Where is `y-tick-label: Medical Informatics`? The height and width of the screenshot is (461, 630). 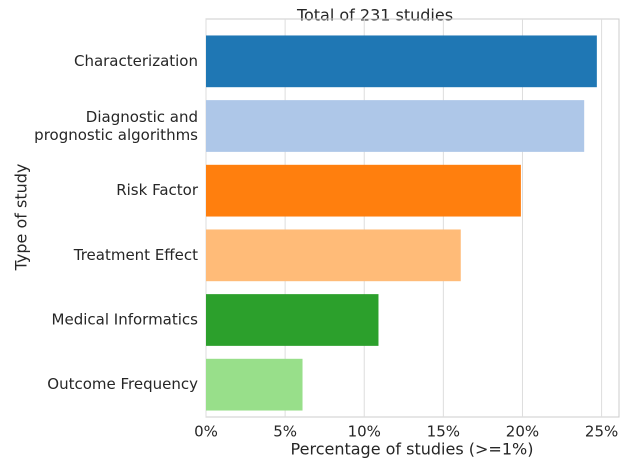
y-tick-label: Medical Informatics is located at coordinates (125, 320).